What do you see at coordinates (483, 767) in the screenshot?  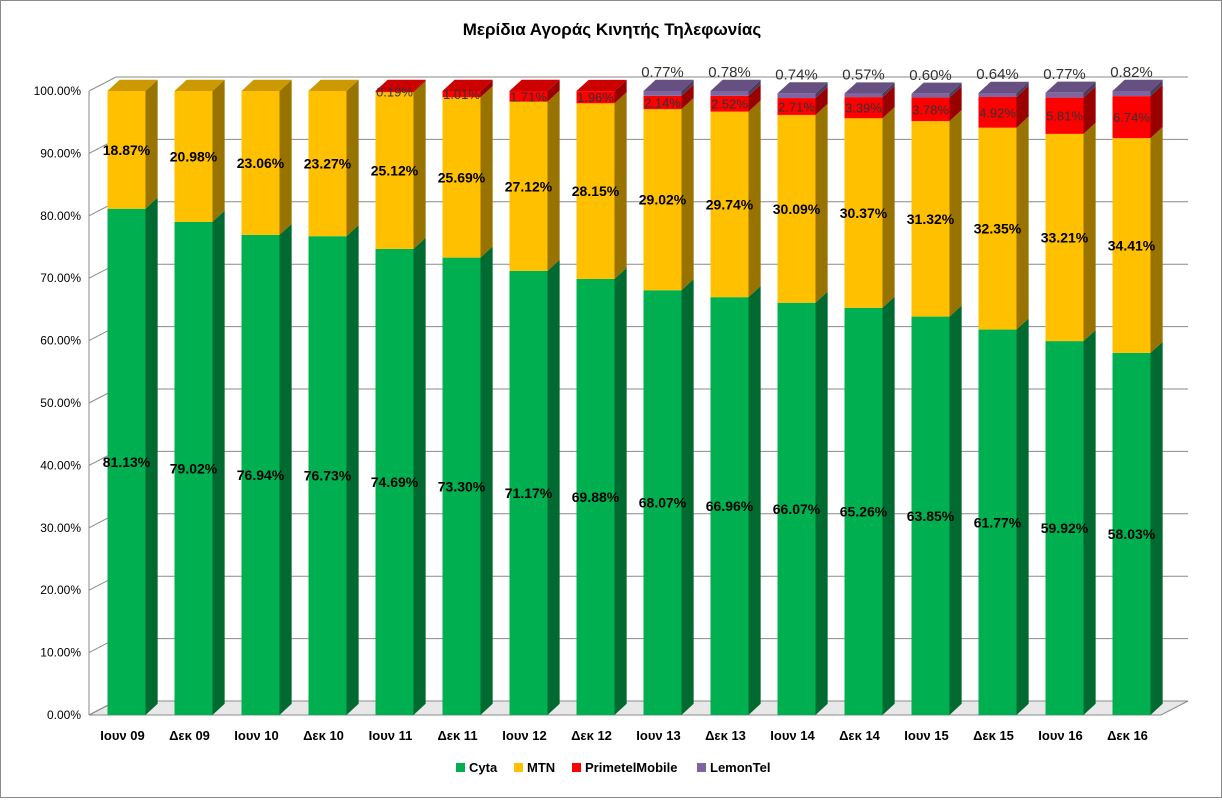 I see `legend-label-cyta: Cyta` at bounding box center [483, 767].